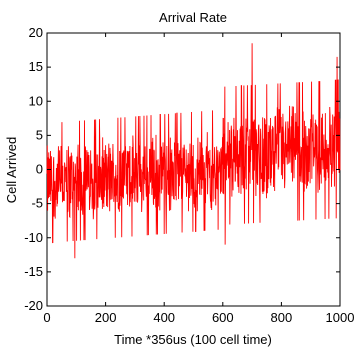 The width and height of the screenshot is (356, 349). Describe the element at coordinates (282, 317) in the screenshot. I see `x-tick-label: 800` at that location.